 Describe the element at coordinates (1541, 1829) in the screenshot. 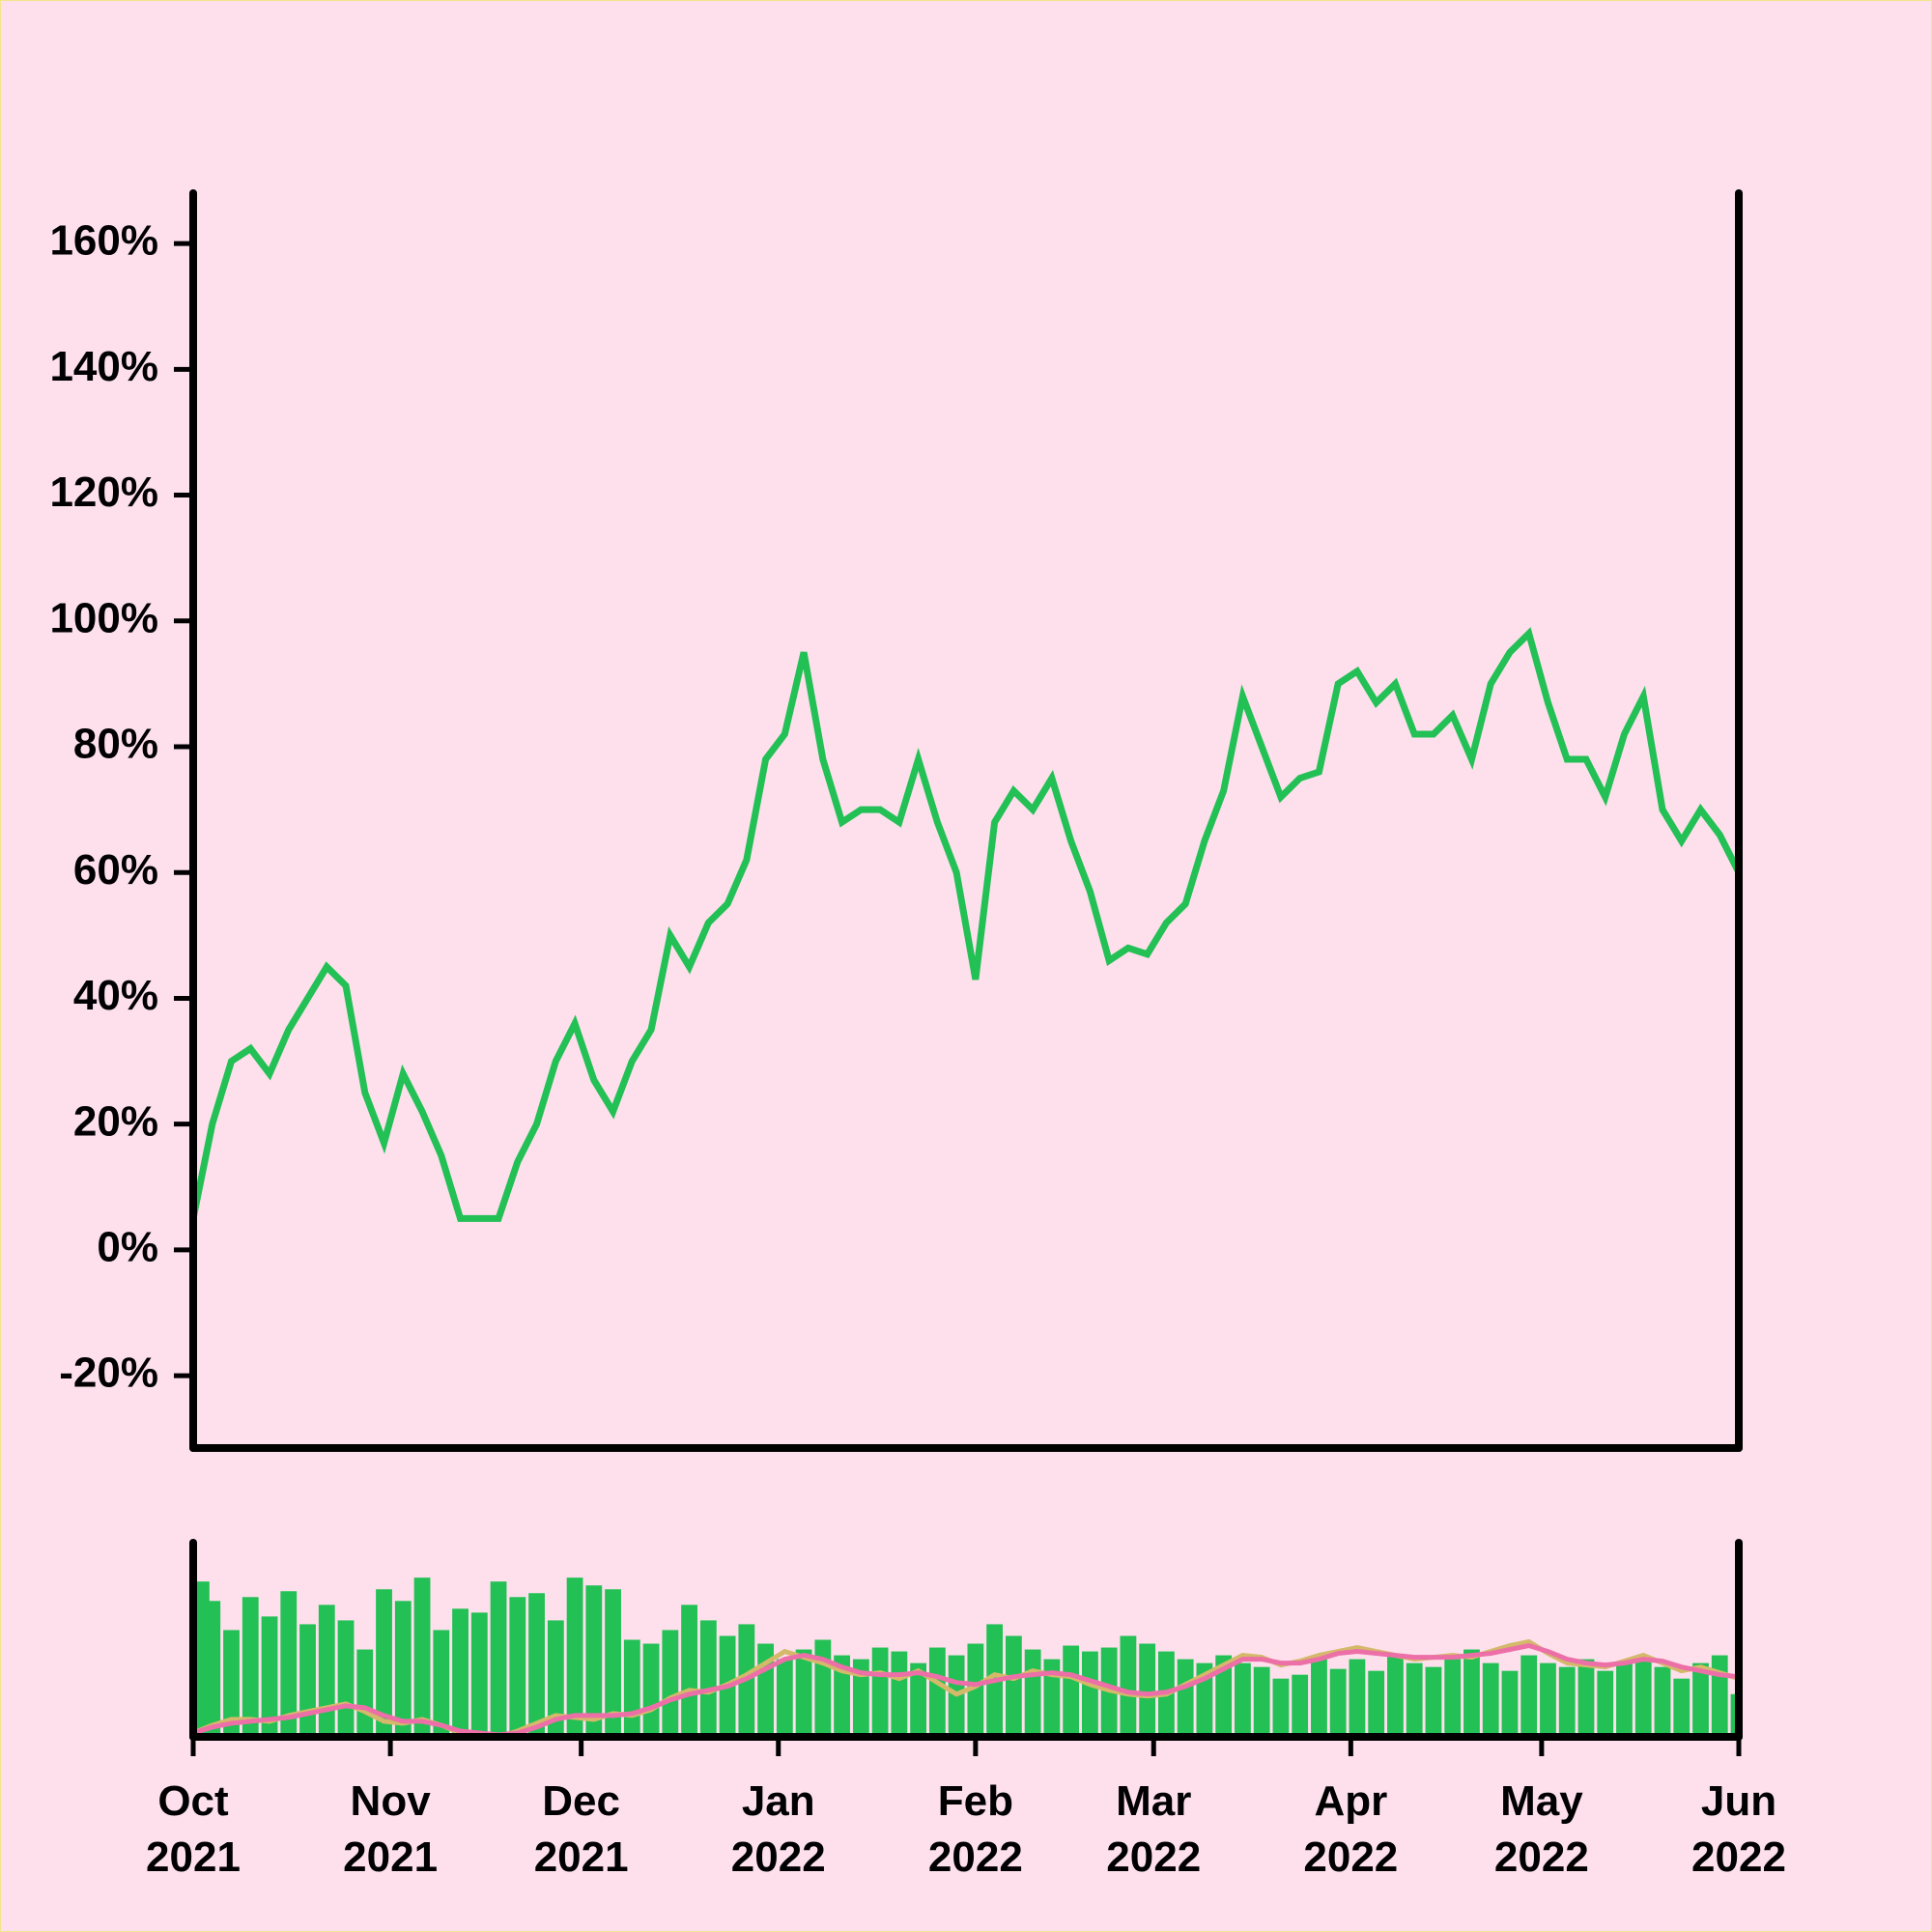

I see `x-tick-label: May 2022` at that location.